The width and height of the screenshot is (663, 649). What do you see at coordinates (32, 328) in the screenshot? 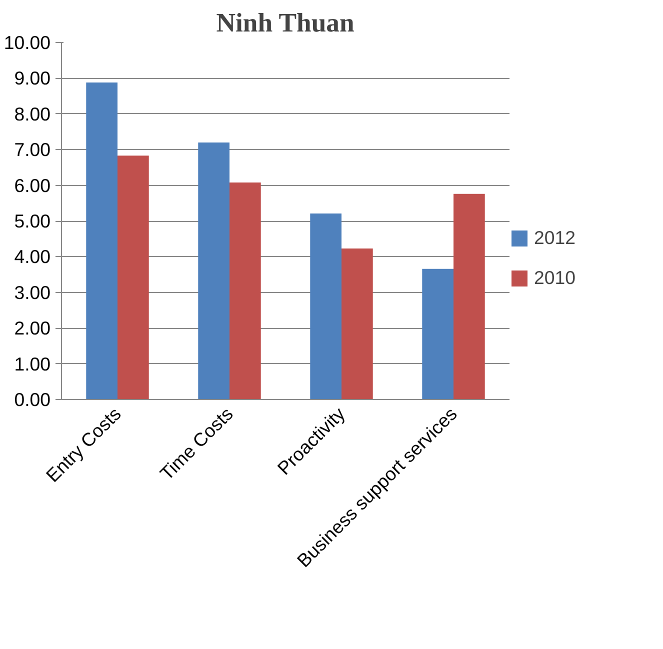
I see `y-tick-label: 2.00` at bounding box center [32, 328].